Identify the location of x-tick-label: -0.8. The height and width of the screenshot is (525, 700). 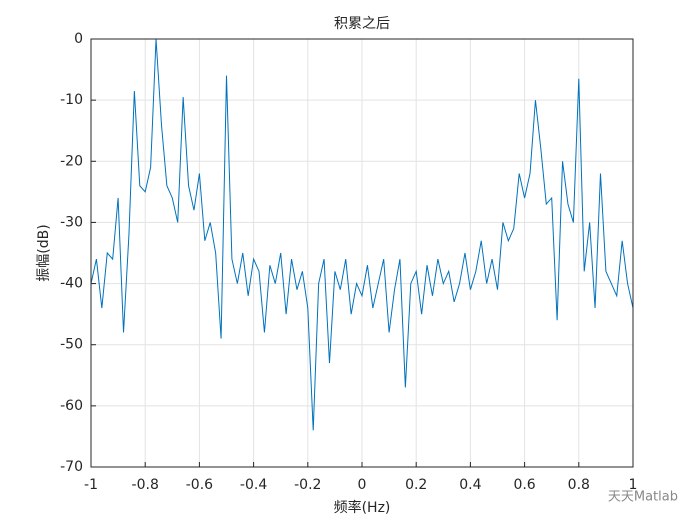
(145, 485).